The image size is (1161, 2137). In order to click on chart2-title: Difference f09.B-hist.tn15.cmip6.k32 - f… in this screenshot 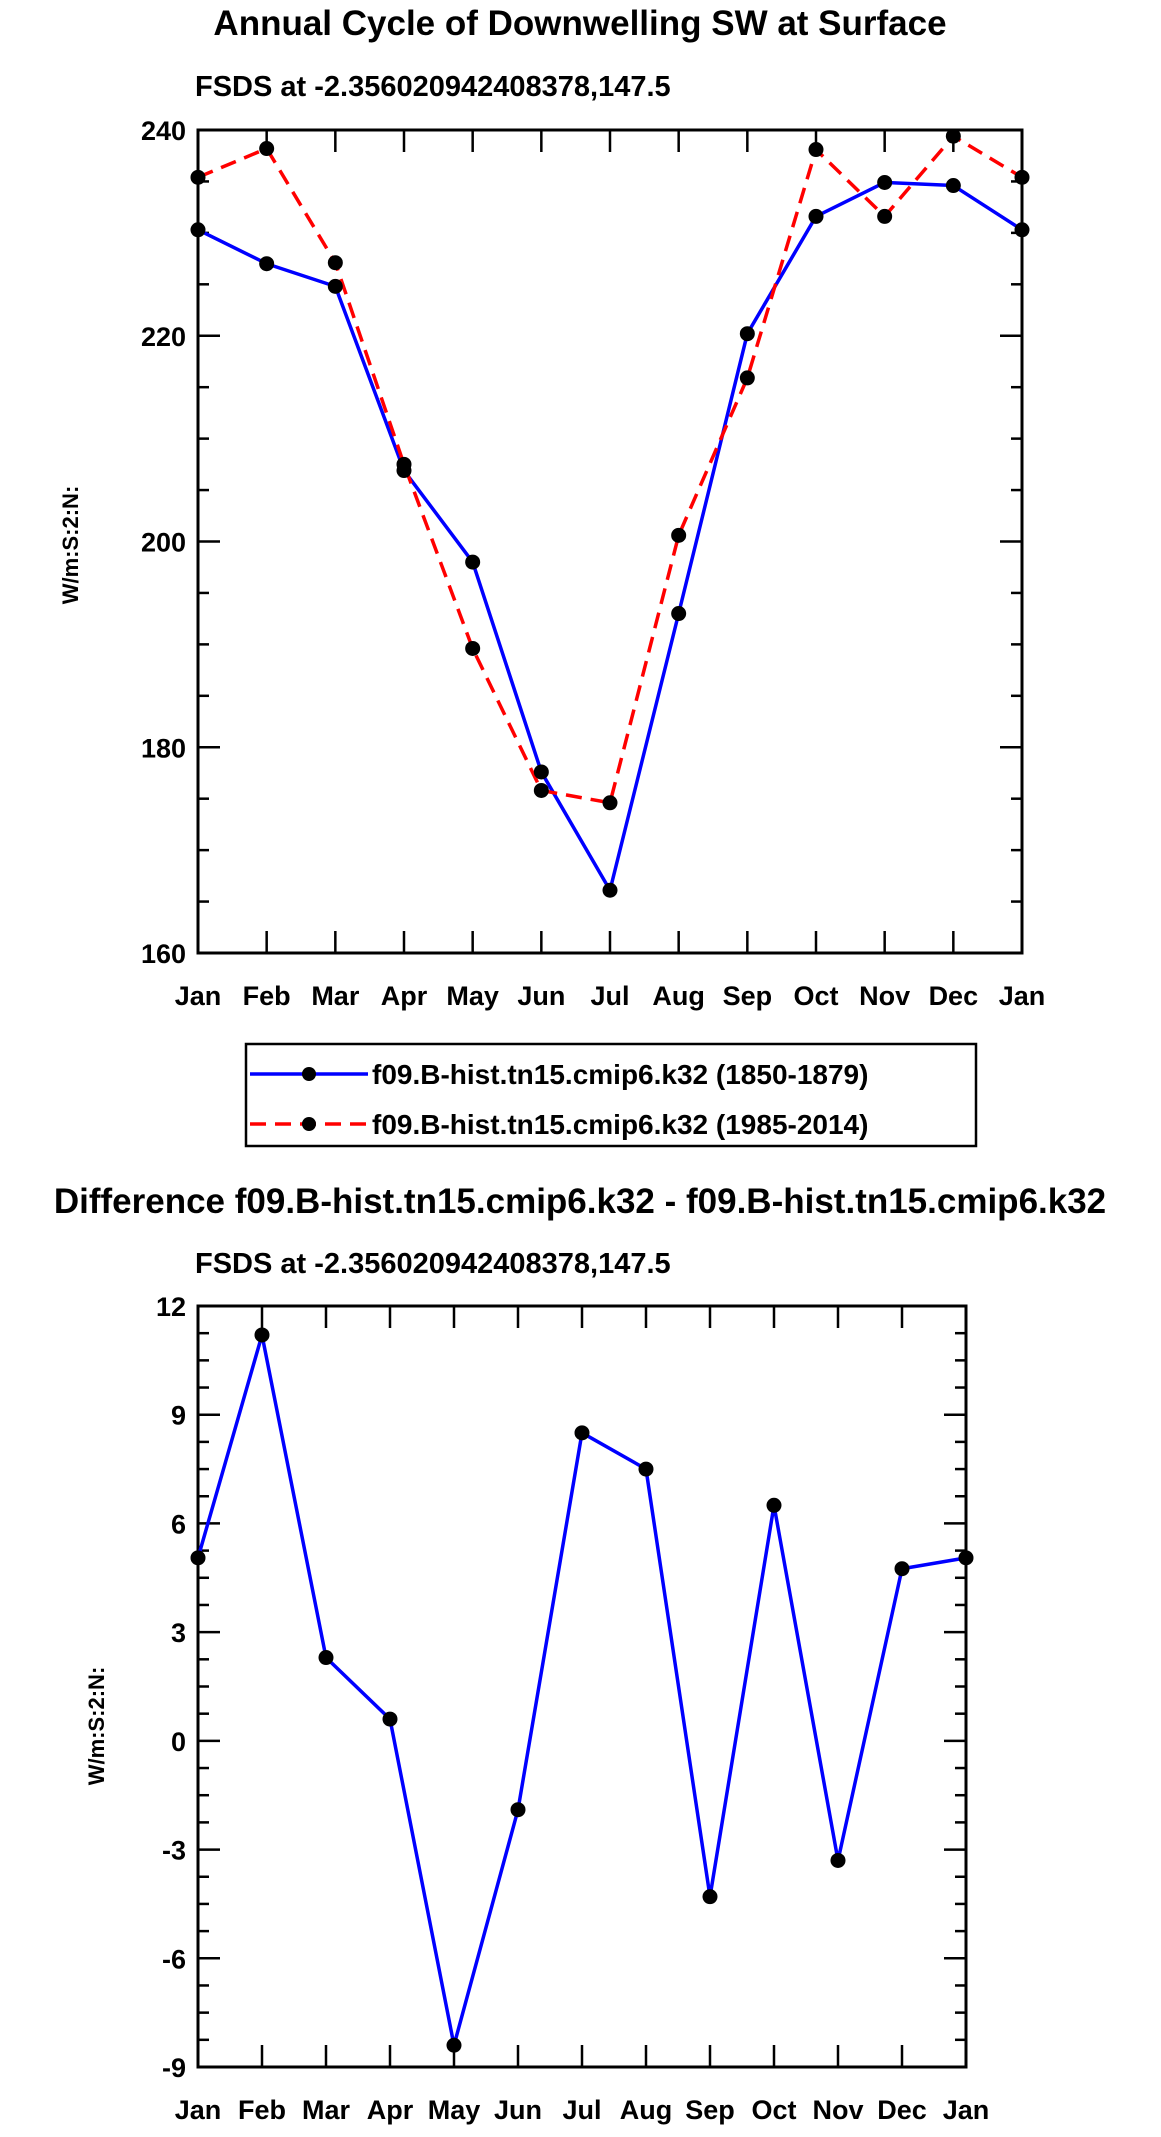, I will do `click(580, 1201)`.